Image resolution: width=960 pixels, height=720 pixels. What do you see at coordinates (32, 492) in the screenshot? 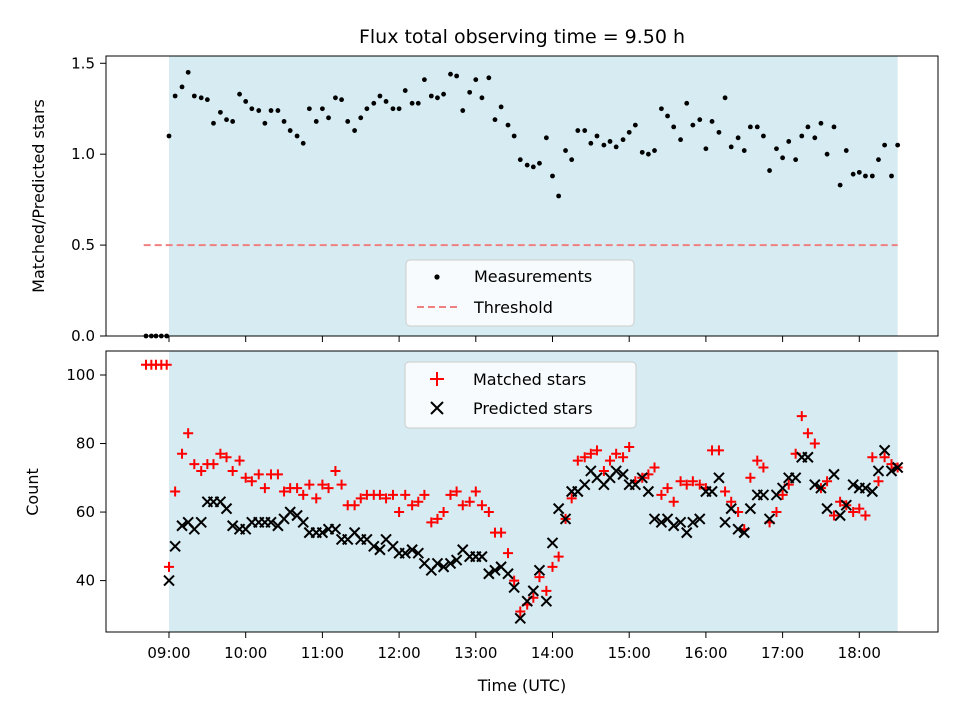
I see `bottom-ylabel: Count` at bounding box center [32, 492].